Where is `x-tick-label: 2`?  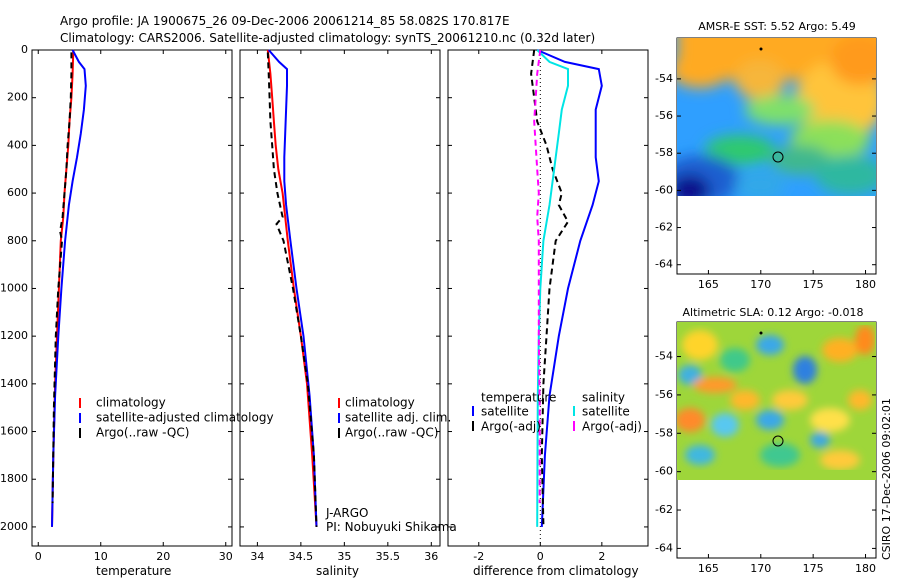 x-tick-label: 2 is located at coordinates (601, 556).